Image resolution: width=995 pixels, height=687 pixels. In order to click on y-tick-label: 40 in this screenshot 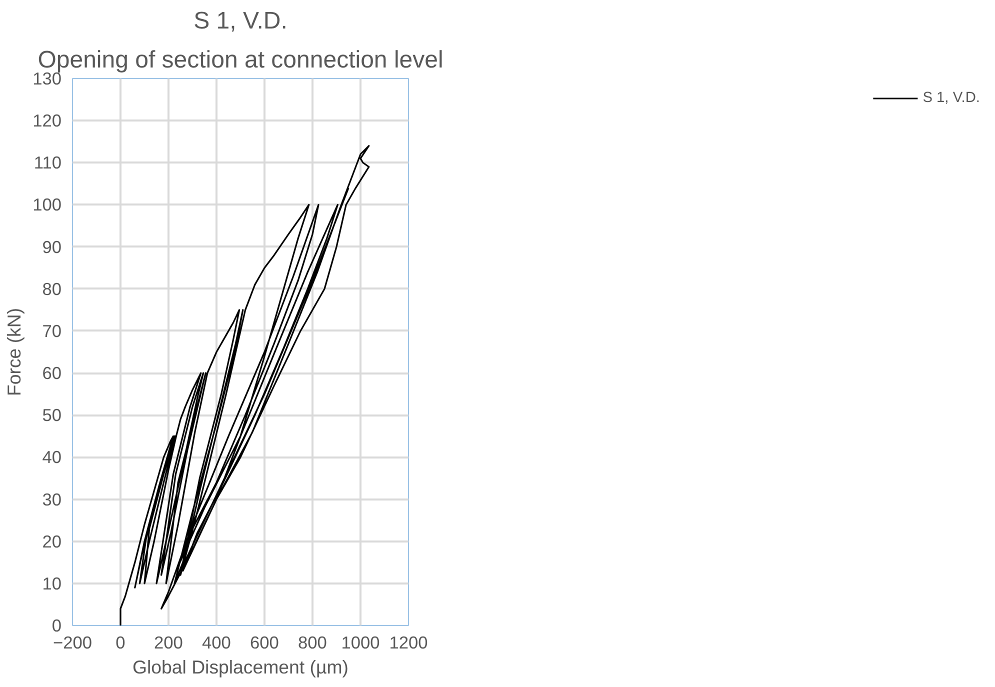, I will do `click(52, 457)`.